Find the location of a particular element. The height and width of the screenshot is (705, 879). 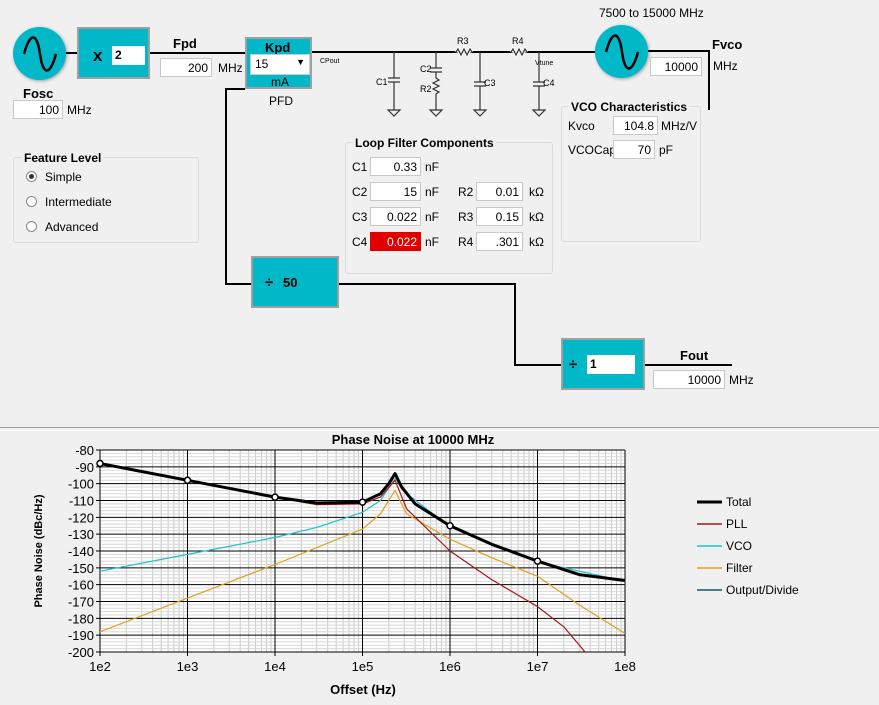

cap-input-c4: 0.022 is located at coordinates (395, 241).